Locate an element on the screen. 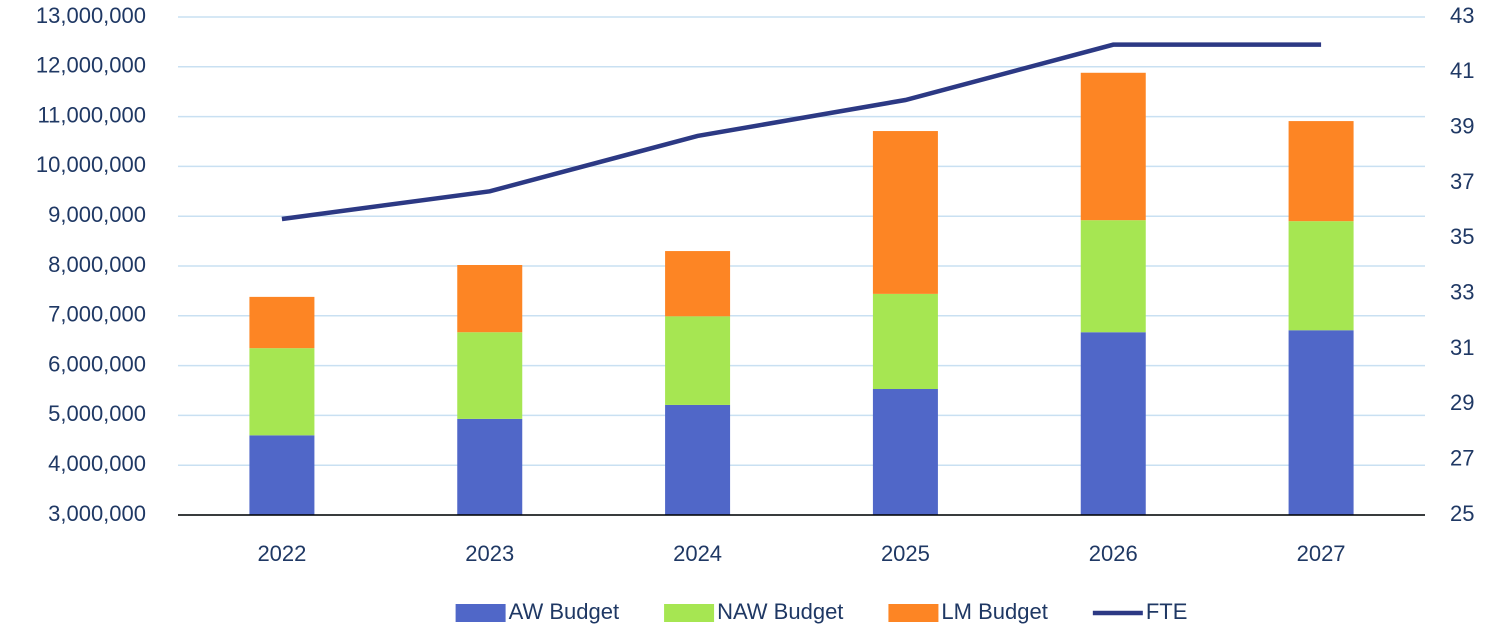 The height and width of the screenshot is (632, 1491). y-tick-label: 4,000,000 is located at coordinates (97, 463).